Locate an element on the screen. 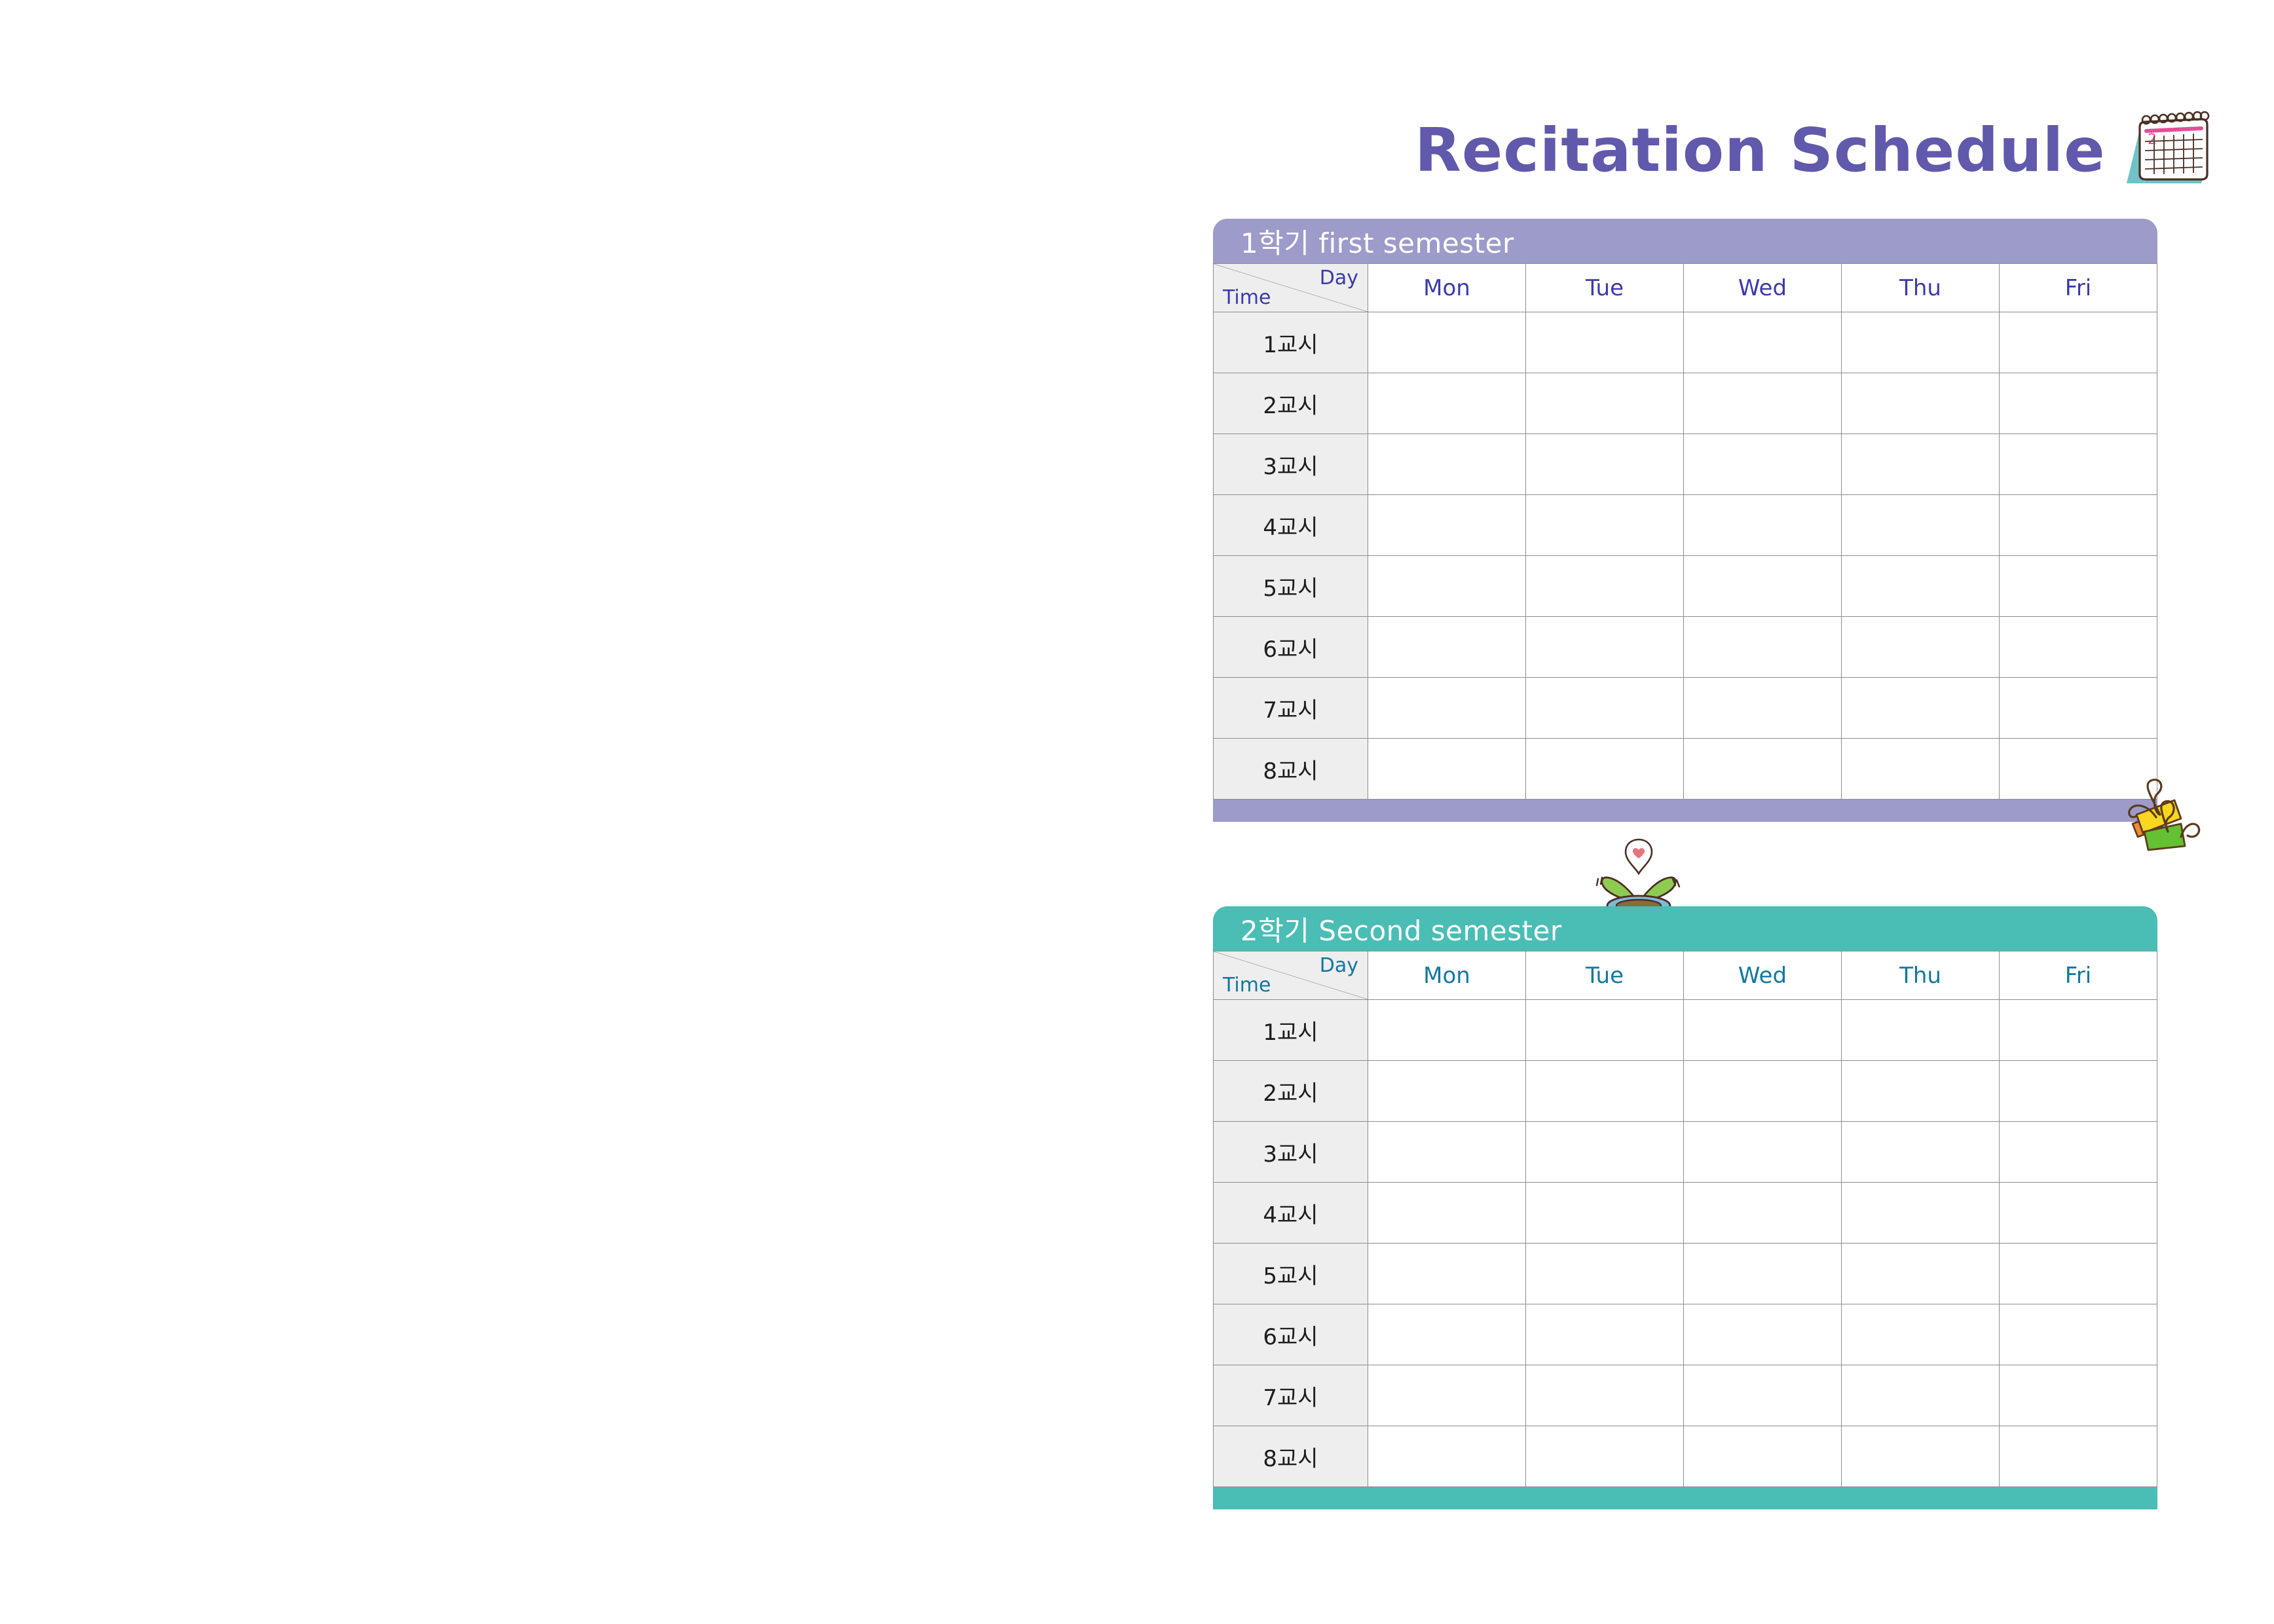 The width and height of the screenshot is (2274, 1624). period-label: 4교시 is located at coordinates (1290, 527).